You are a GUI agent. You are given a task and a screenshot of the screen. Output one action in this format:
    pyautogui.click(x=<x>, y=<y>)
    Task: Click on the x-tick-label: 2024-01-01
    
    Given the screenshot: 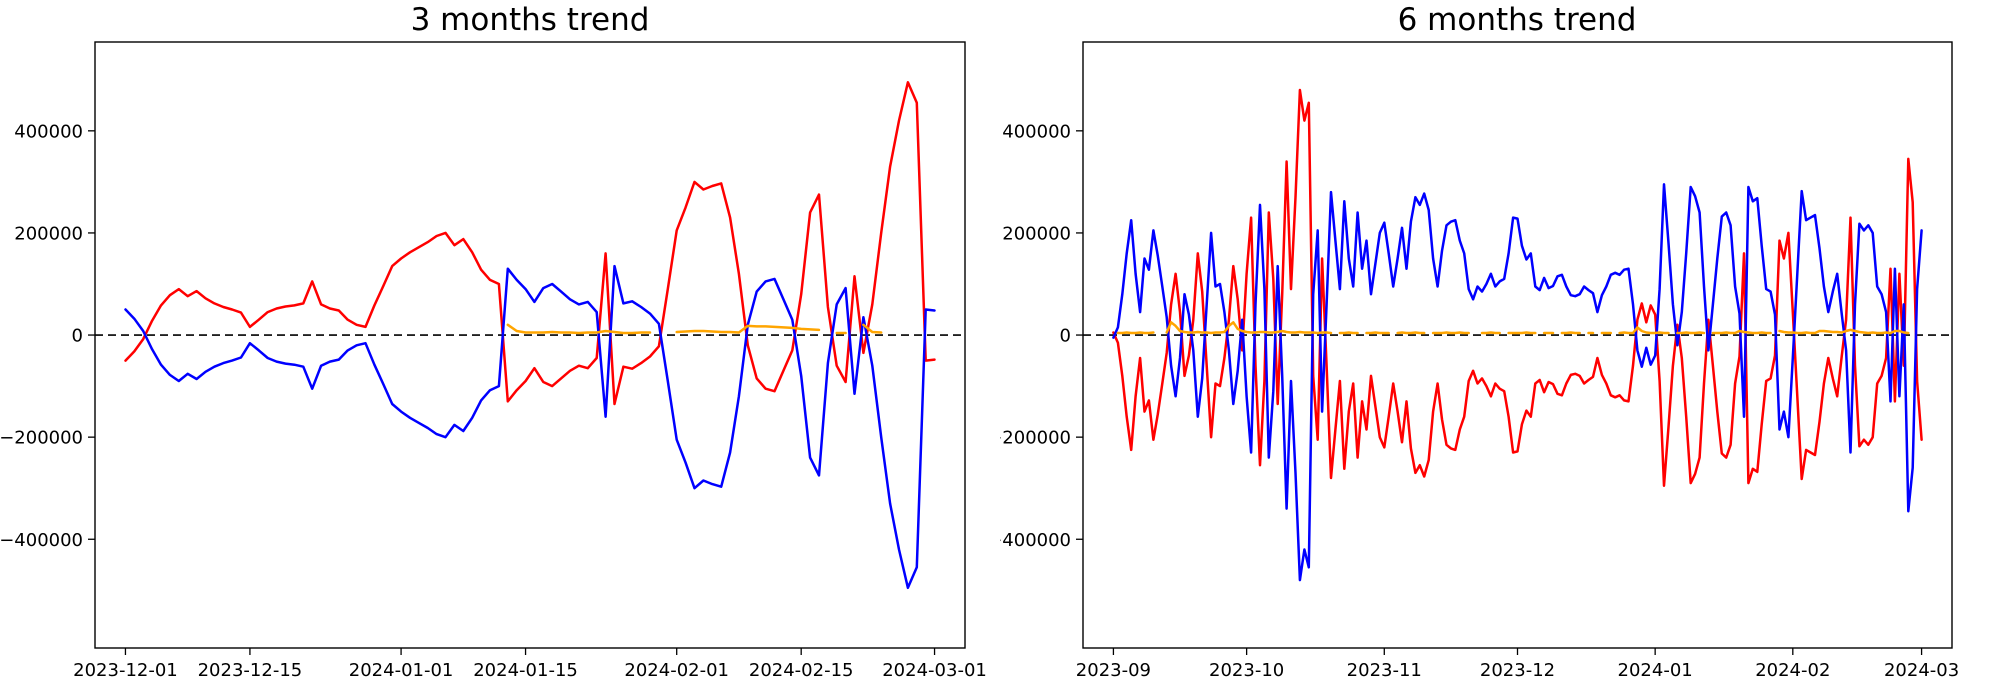 What is the action you would take?
    pyautogui.click(x=401, y=670)
    